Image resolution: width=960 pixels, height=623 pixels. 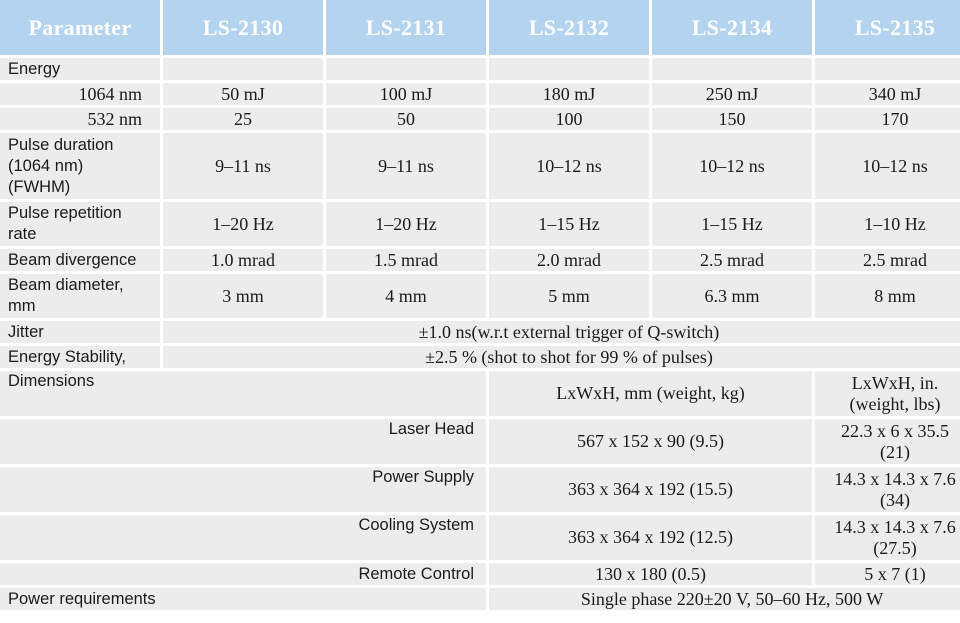 I want to click on value-cell: 14.3 x 14.3 x 7.6 (27.5), so click(x=887, y=537).